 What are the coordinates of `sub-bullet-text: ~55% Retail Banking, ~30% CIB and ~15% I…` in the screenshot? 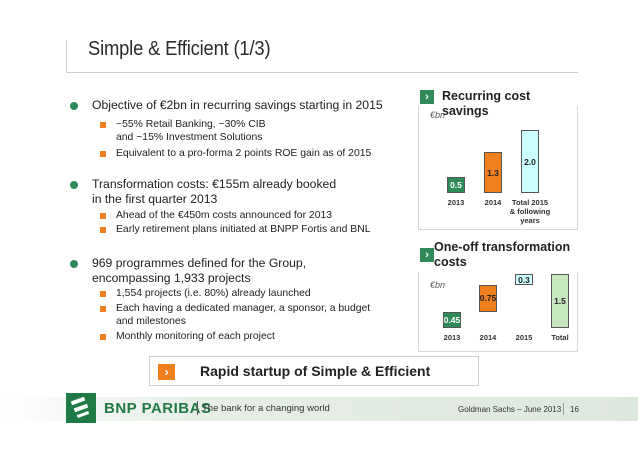 It's located at (191, 131).